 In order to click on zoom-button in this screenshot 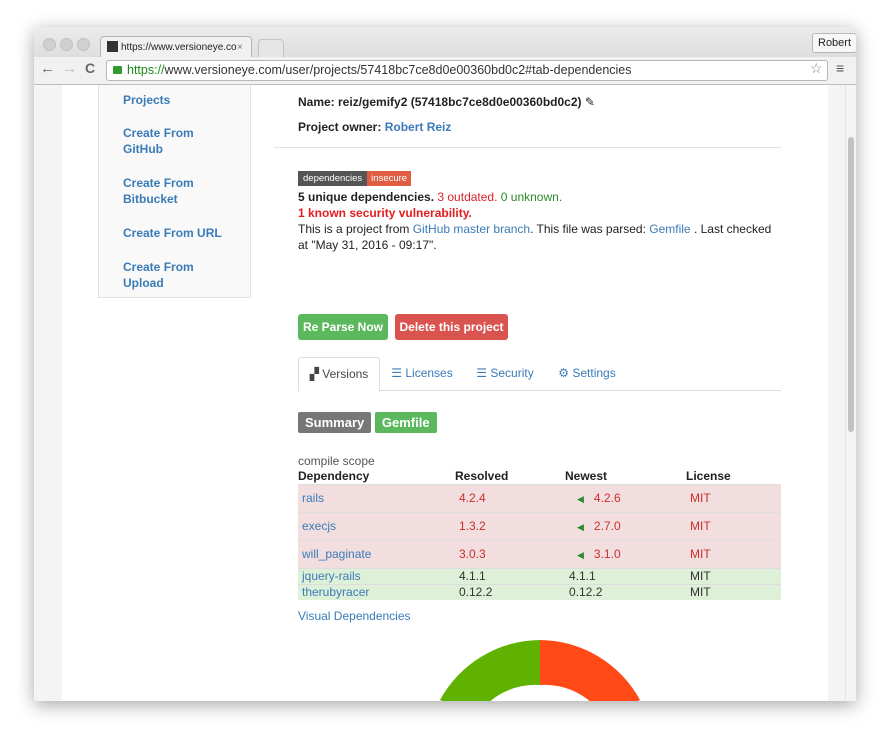, I will do `click(83, 44)`.